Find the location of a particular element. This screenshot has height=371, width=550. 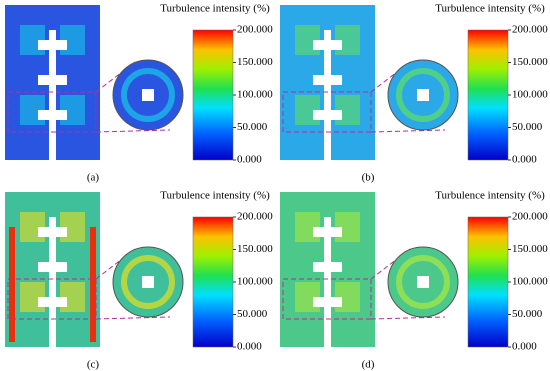

panel-label: (c) is located at coordinates (93, 365).